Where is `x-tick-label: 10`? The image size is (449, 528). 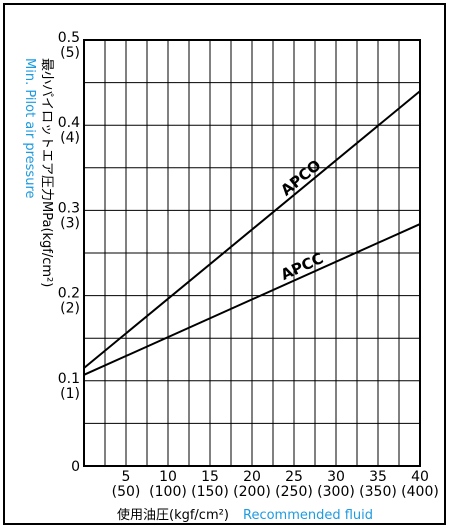 x-tick-label: 10 is located at coordinates (168, 477).